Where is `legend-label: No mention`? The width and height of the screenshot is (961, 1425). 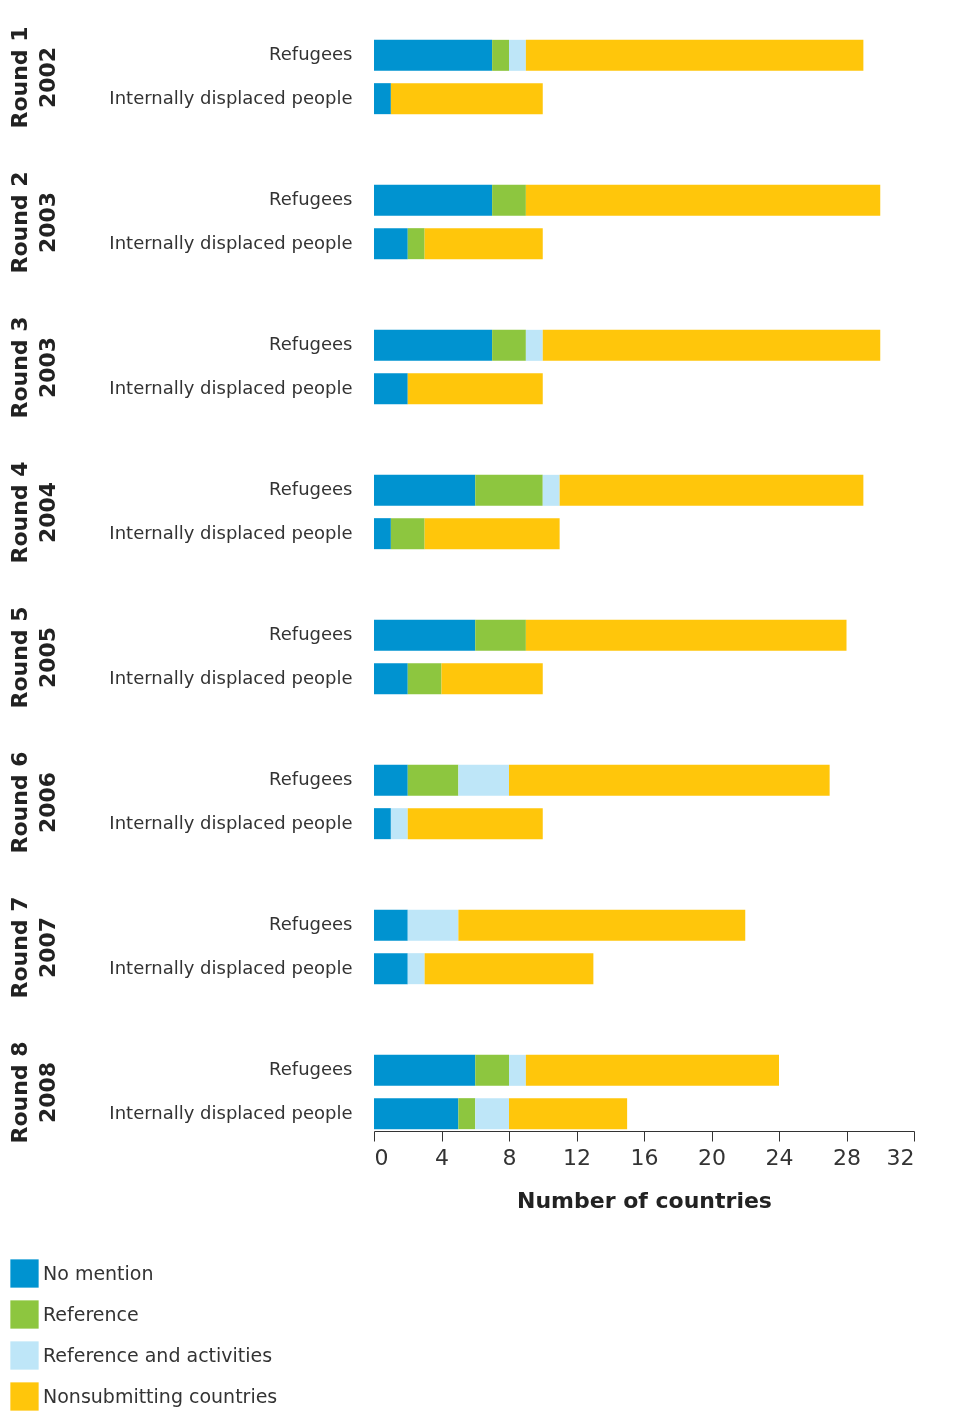 legend-label: No mention is located at coordinates (98, 1272).